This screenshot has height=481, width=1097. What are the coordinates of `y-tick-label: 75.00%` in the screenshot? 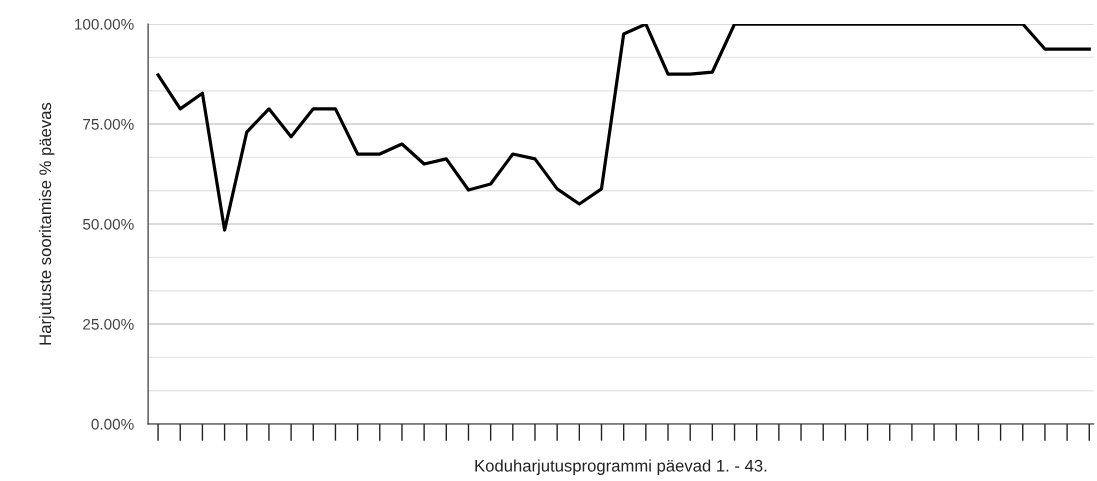 It's located at (108, 124).